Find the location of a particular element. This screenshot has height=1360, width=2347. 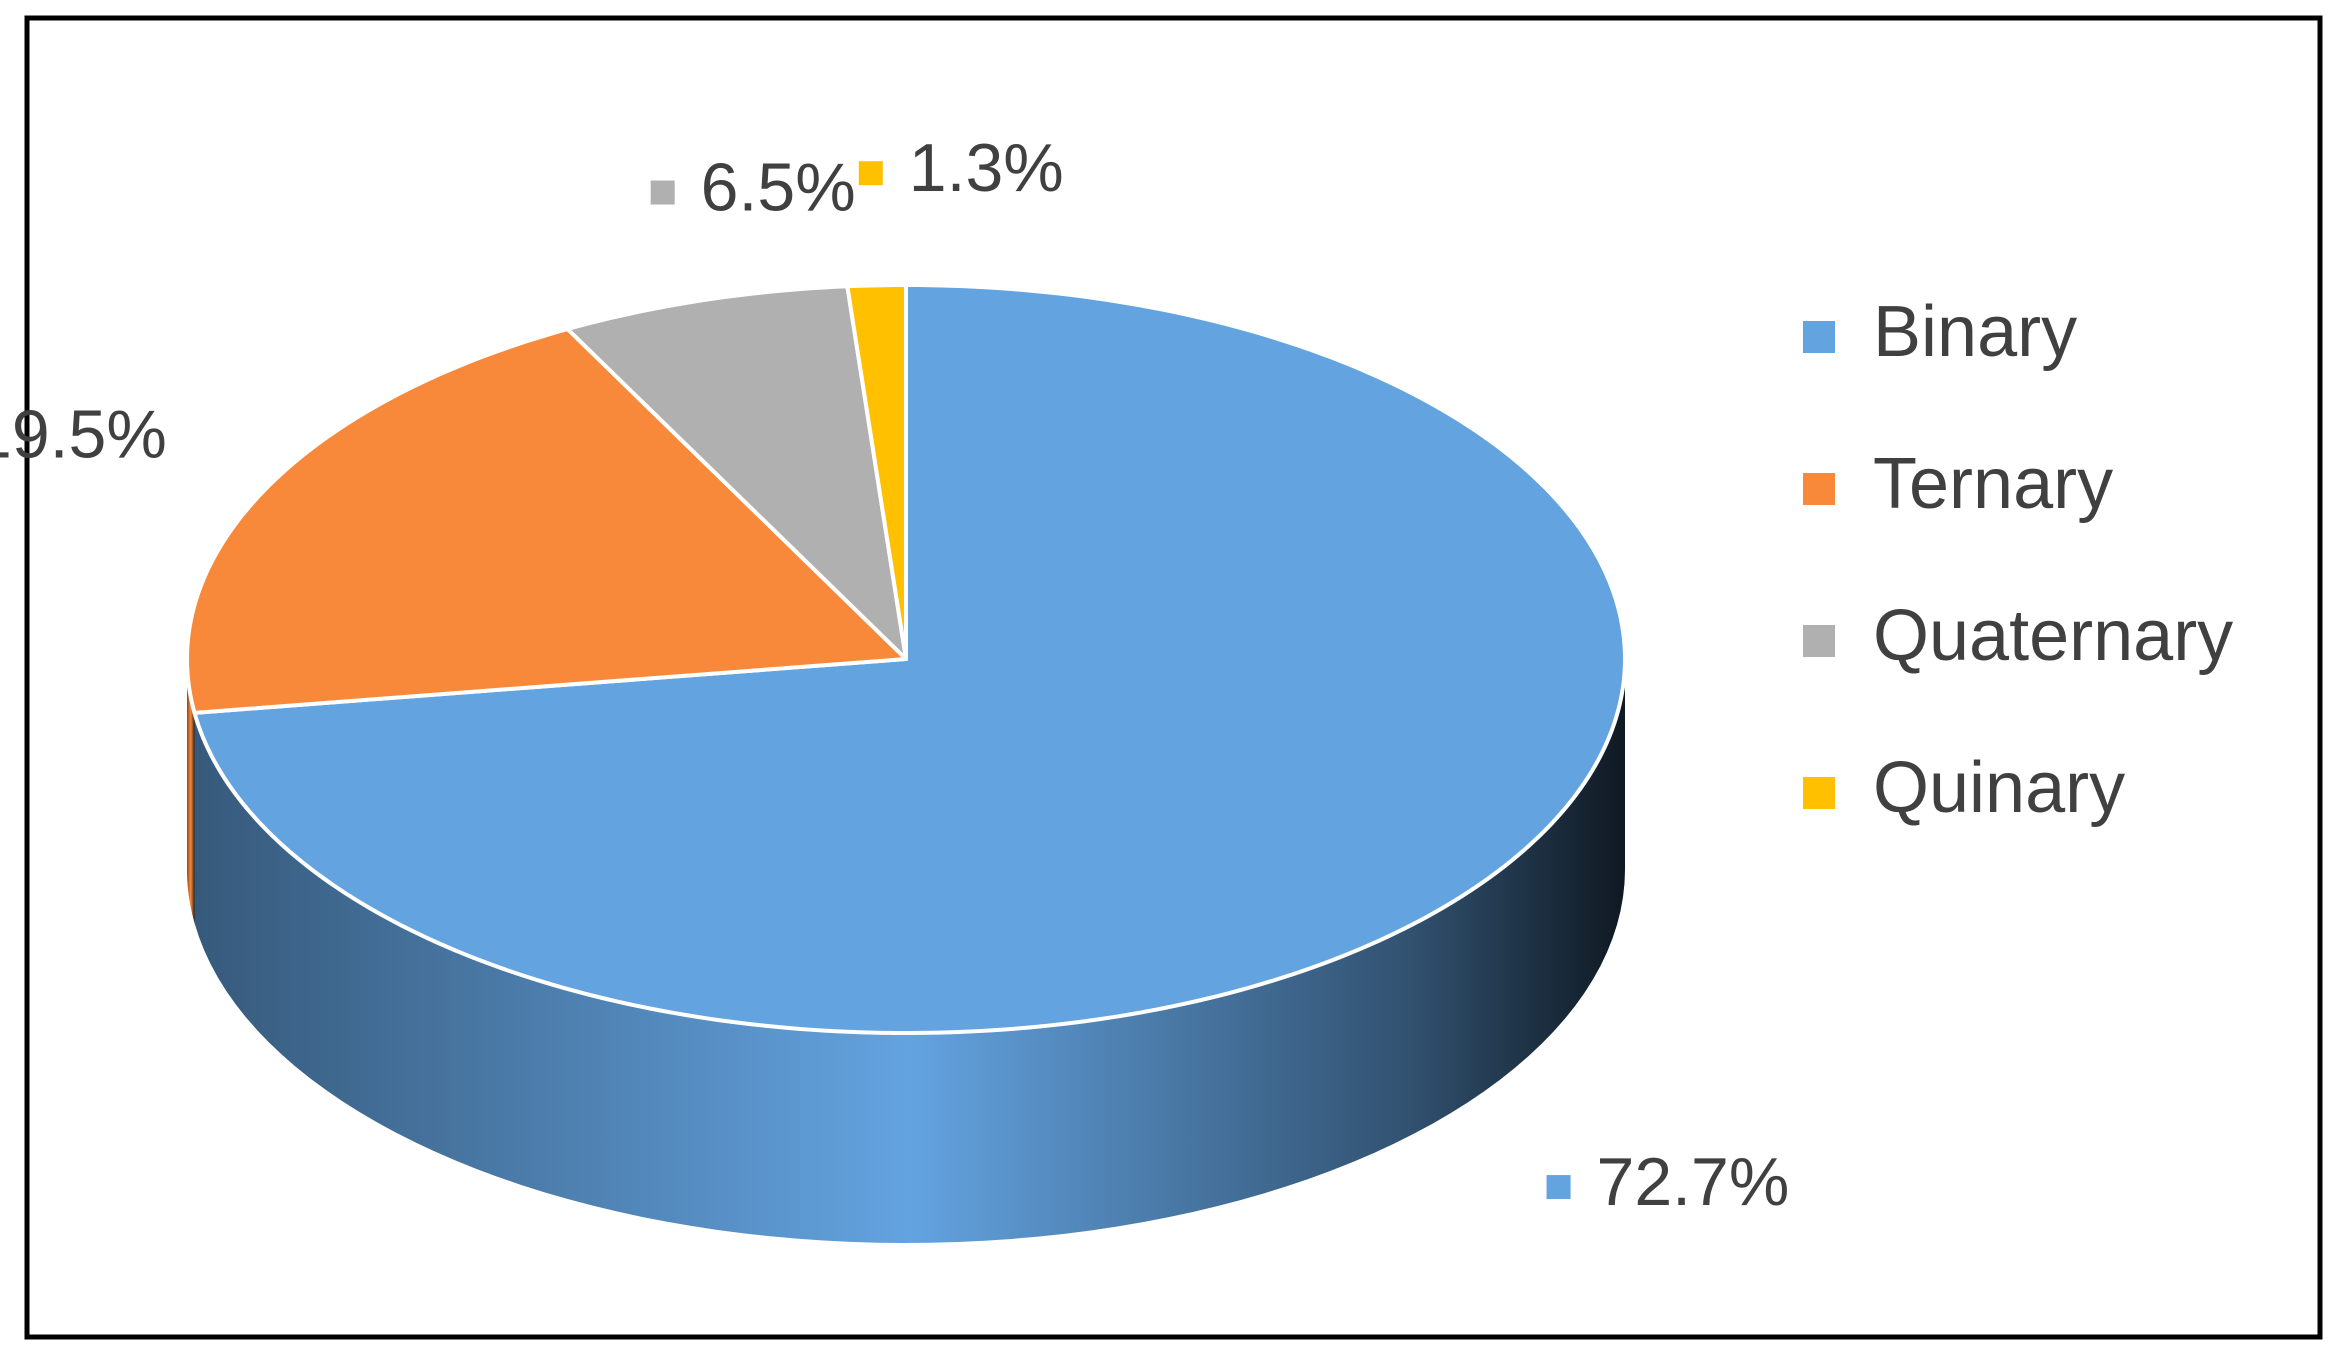

data-label: 6.5% is located at coordinates (778, 188).